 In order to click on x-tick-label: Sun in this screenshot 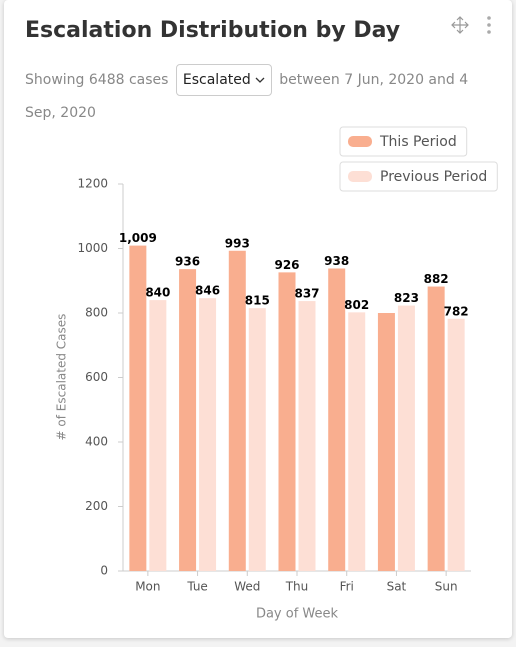, I will do `click(446, 587)`.